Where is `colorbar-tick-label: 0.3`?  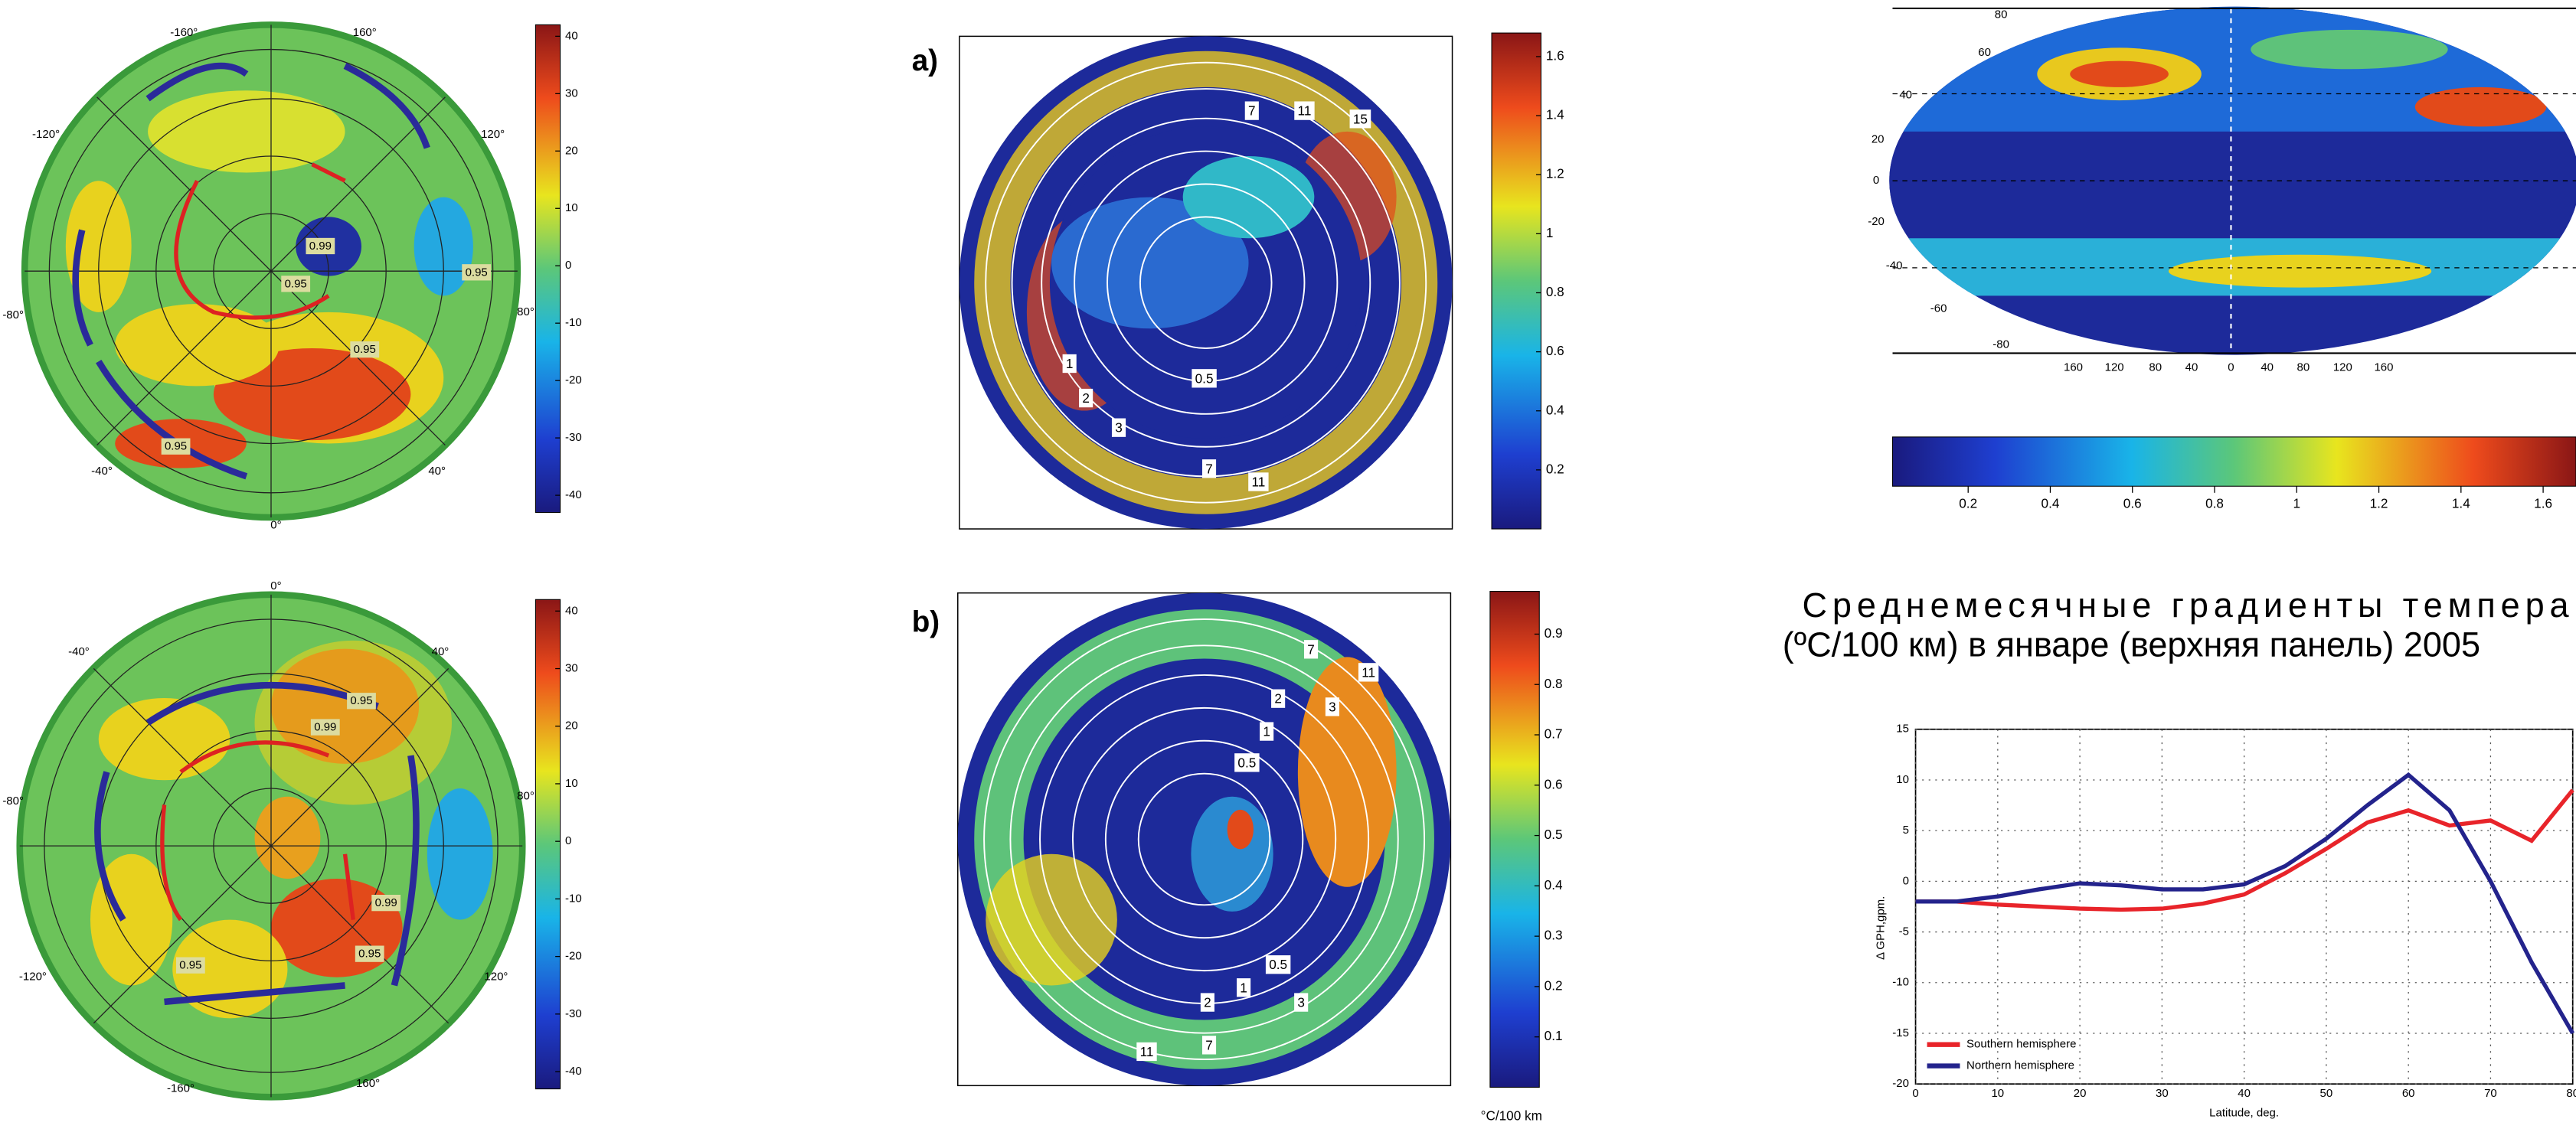
colorbar-tick-label: 0.3 is located at coordinates (1554, 936).